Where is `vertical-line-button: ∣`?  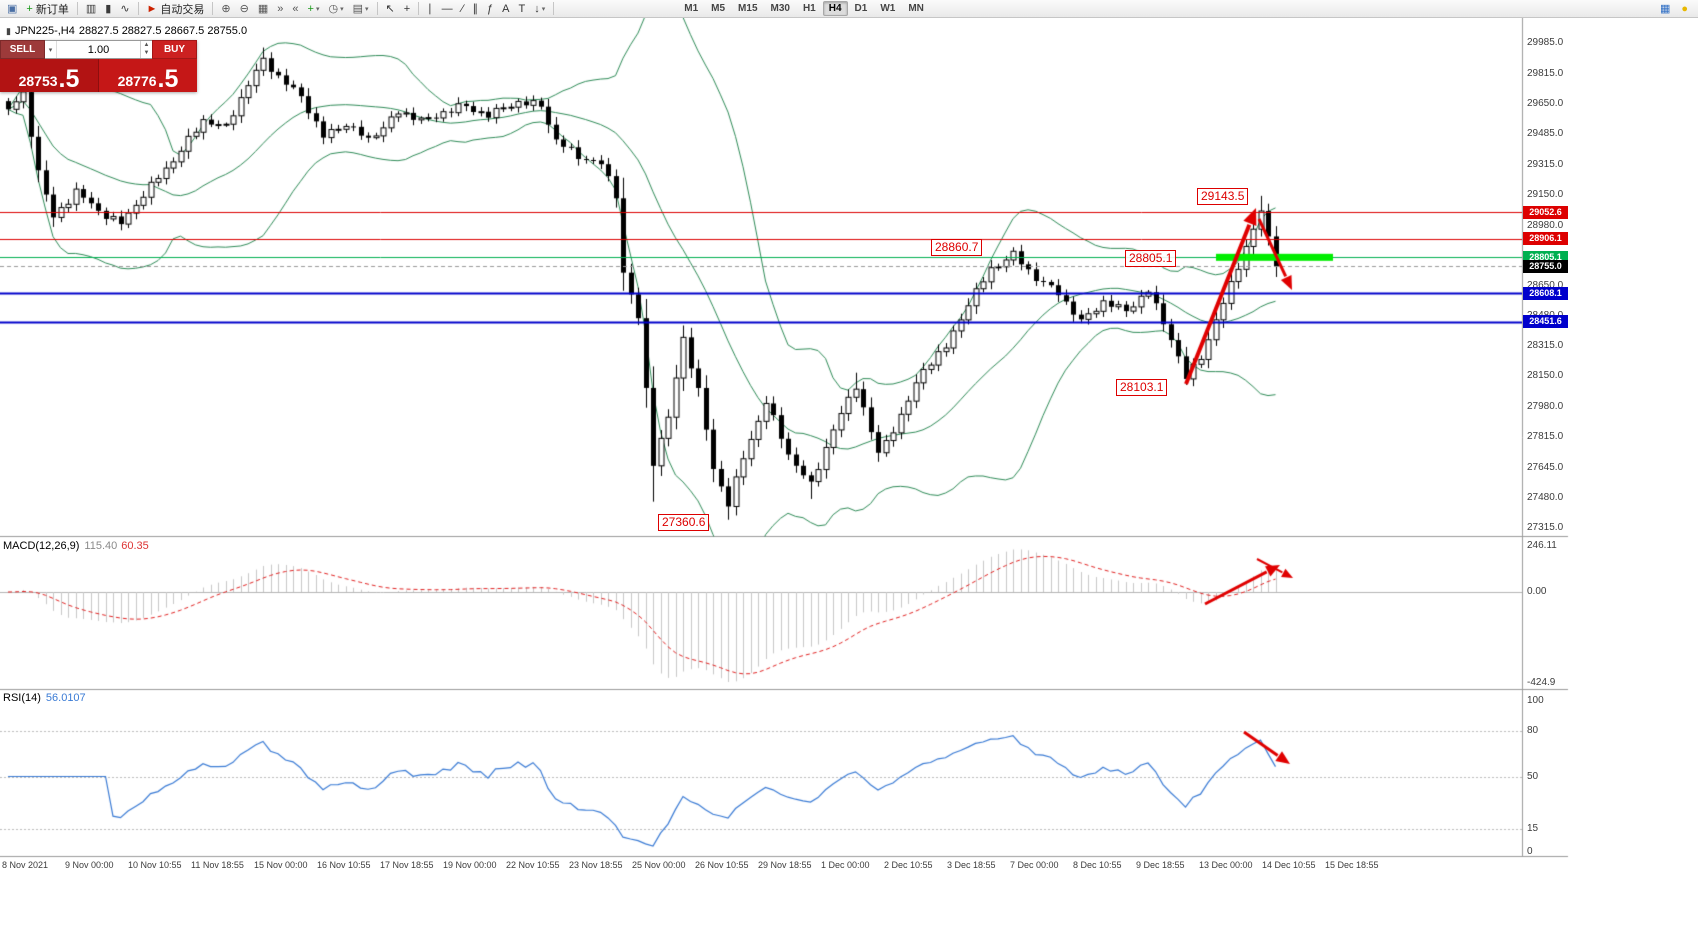
vertical-line-button: ∣ is located at coordinates (430, 9).